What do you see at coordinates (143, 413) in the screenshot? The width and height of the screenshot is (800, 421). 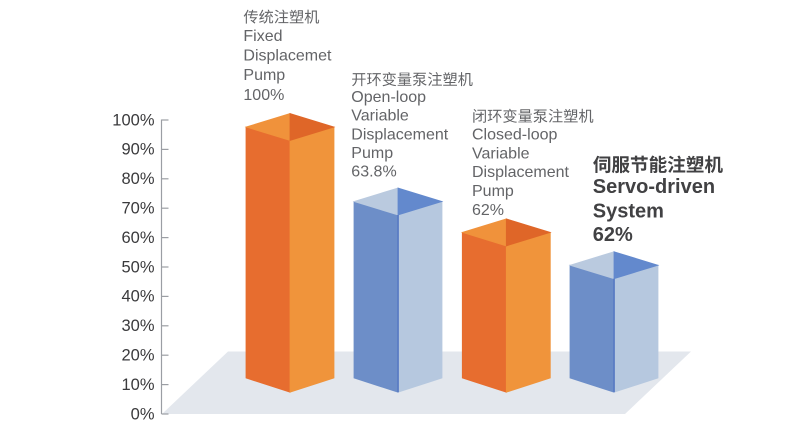 I see `svg-text: 0%` at bounding box center [143, 413].